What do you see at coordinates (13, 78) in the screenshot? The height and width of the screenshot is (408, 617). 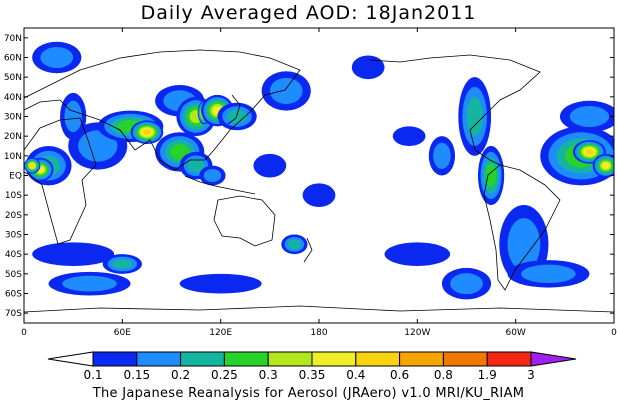 I see `lat-label: 50N` at bounding box center [13, 78].